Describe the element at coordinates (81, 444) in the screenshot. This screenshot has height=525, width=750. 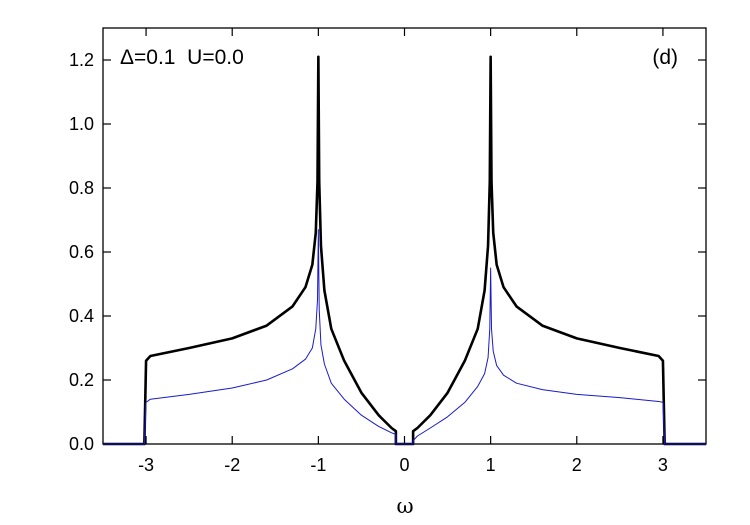
I see `y-tick-label: 0.0` at that location.